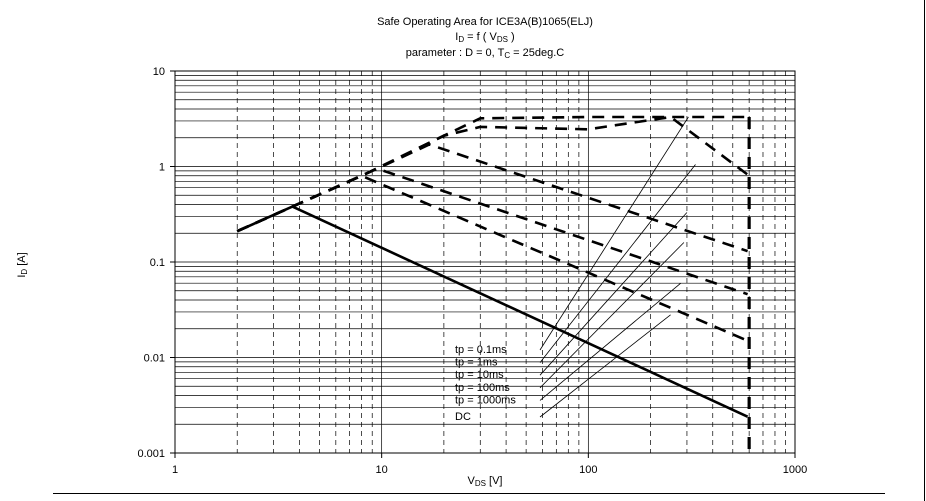  Describe the element at coordinates (22, 276) in the screenshot. I see `ylabel-main: I` at that location.